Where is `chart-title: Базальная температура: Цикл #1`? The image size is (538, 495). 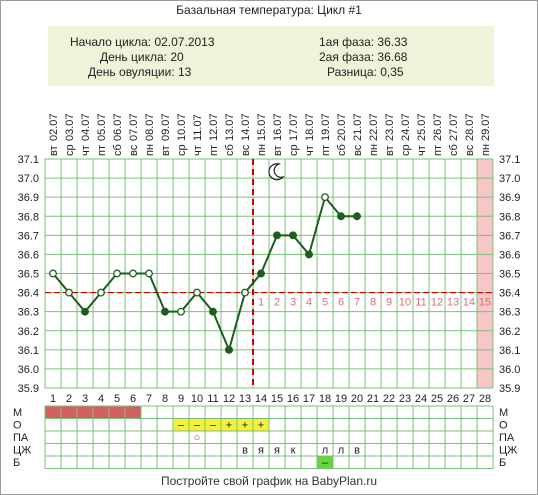 chart-title: Базальная температура: Цикл #1 is located at coordinates (269, 10).